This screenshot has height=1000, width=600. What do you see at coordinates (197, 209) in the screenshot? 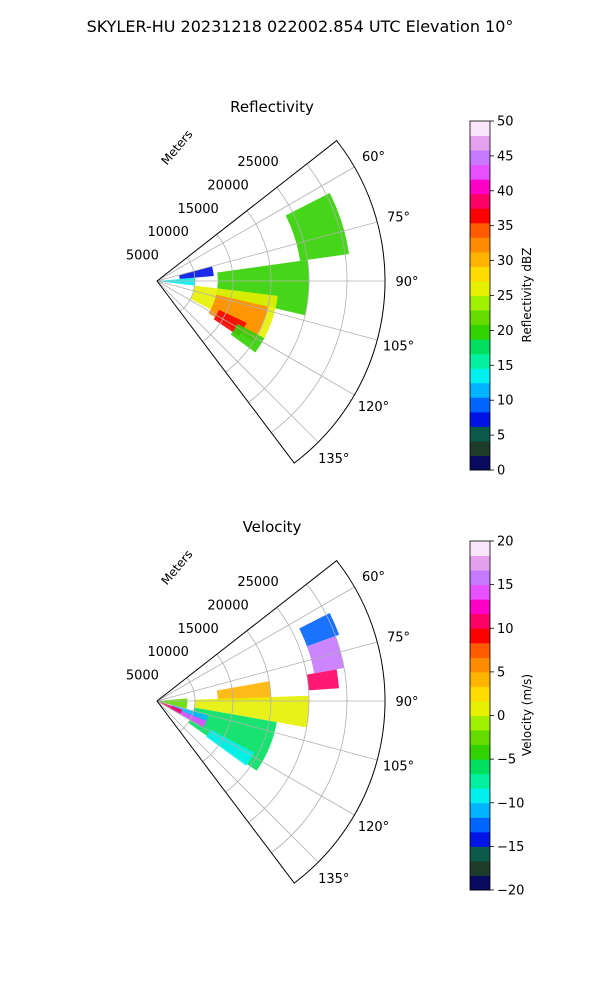
I see `radial-tick-label: 15000` at bounding box center [197, 209].